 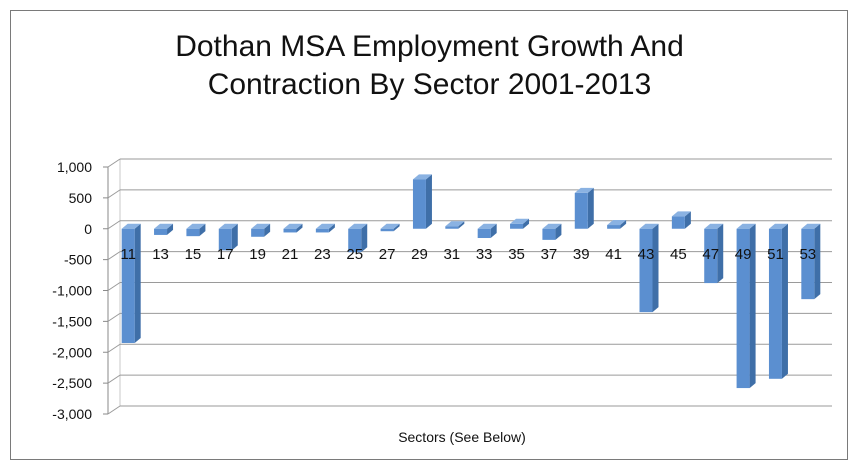 What do you see at coordinates (78, 260) in the screenshot?
I see `y-tick-label: -500` at bounding box center [78, 260].